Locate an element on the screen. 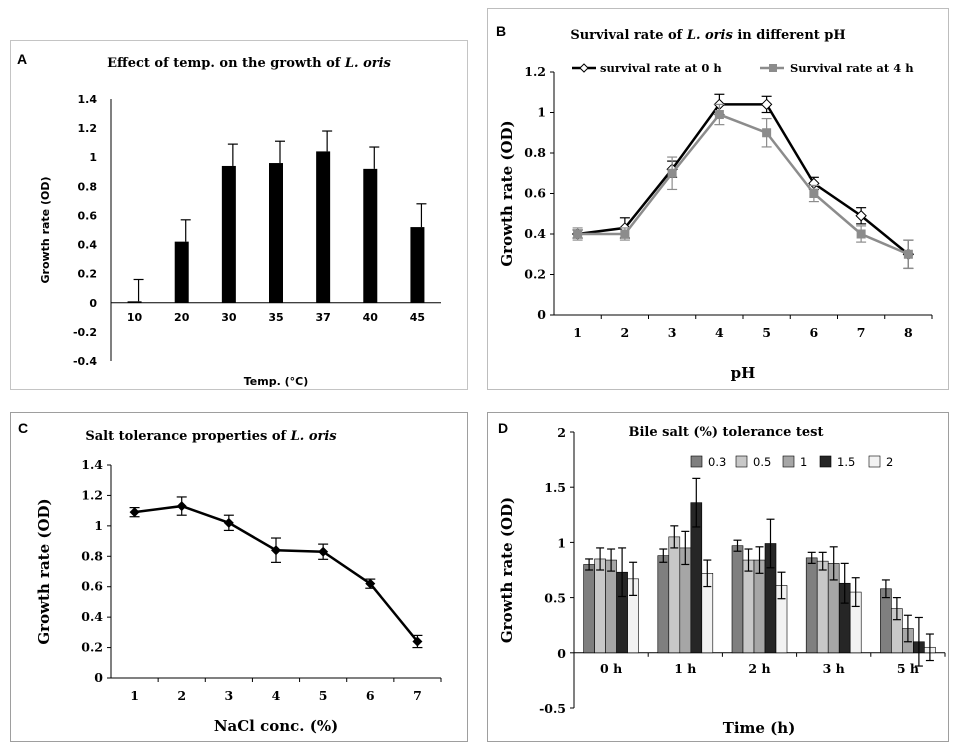  y-tick-label-d: 1 is located at coordinates (561, 542).